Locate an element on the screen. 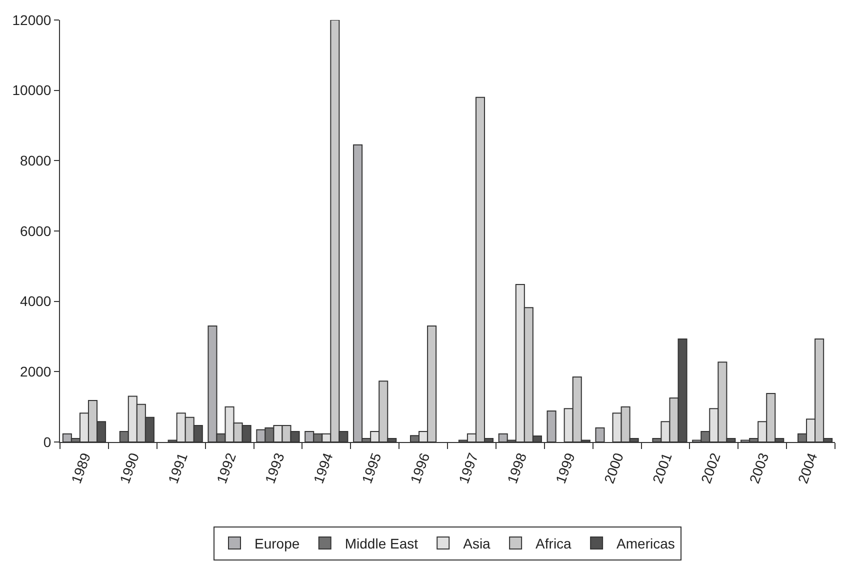  x-tick-label: 1994 is located at coordinates (323, 468).